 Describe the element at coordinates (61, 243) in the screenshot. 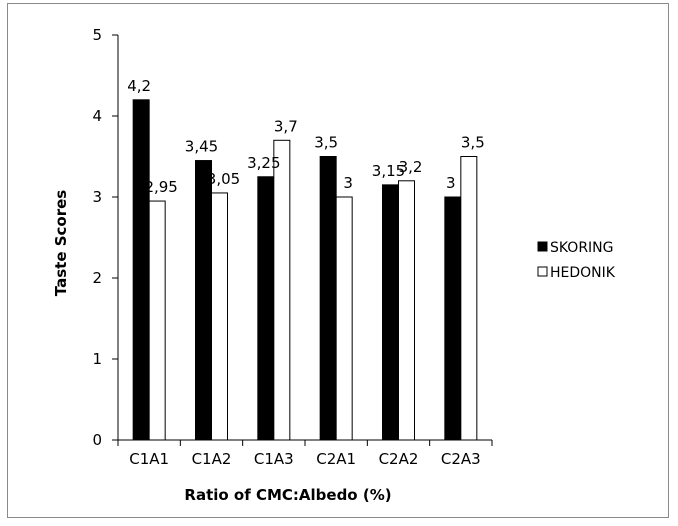

I see `y-axis-title: Taste Scores` at that location.